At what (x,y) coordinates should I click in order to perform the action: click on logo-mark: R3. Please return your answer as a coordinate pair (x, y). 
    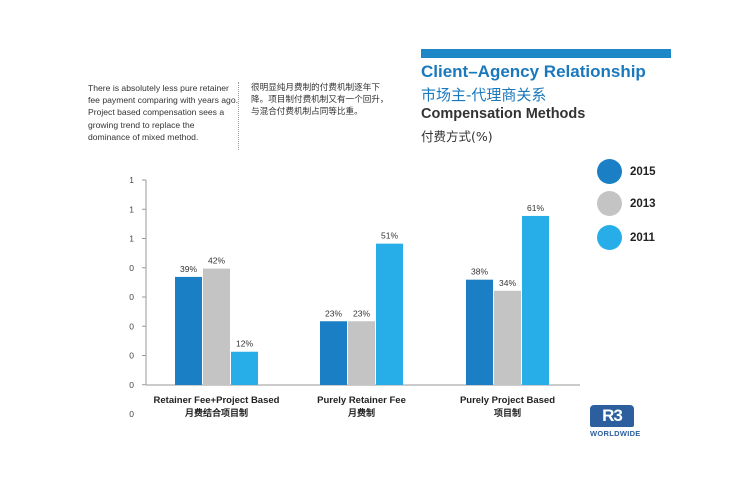
    Looking at the image, I should click on (612, 416).